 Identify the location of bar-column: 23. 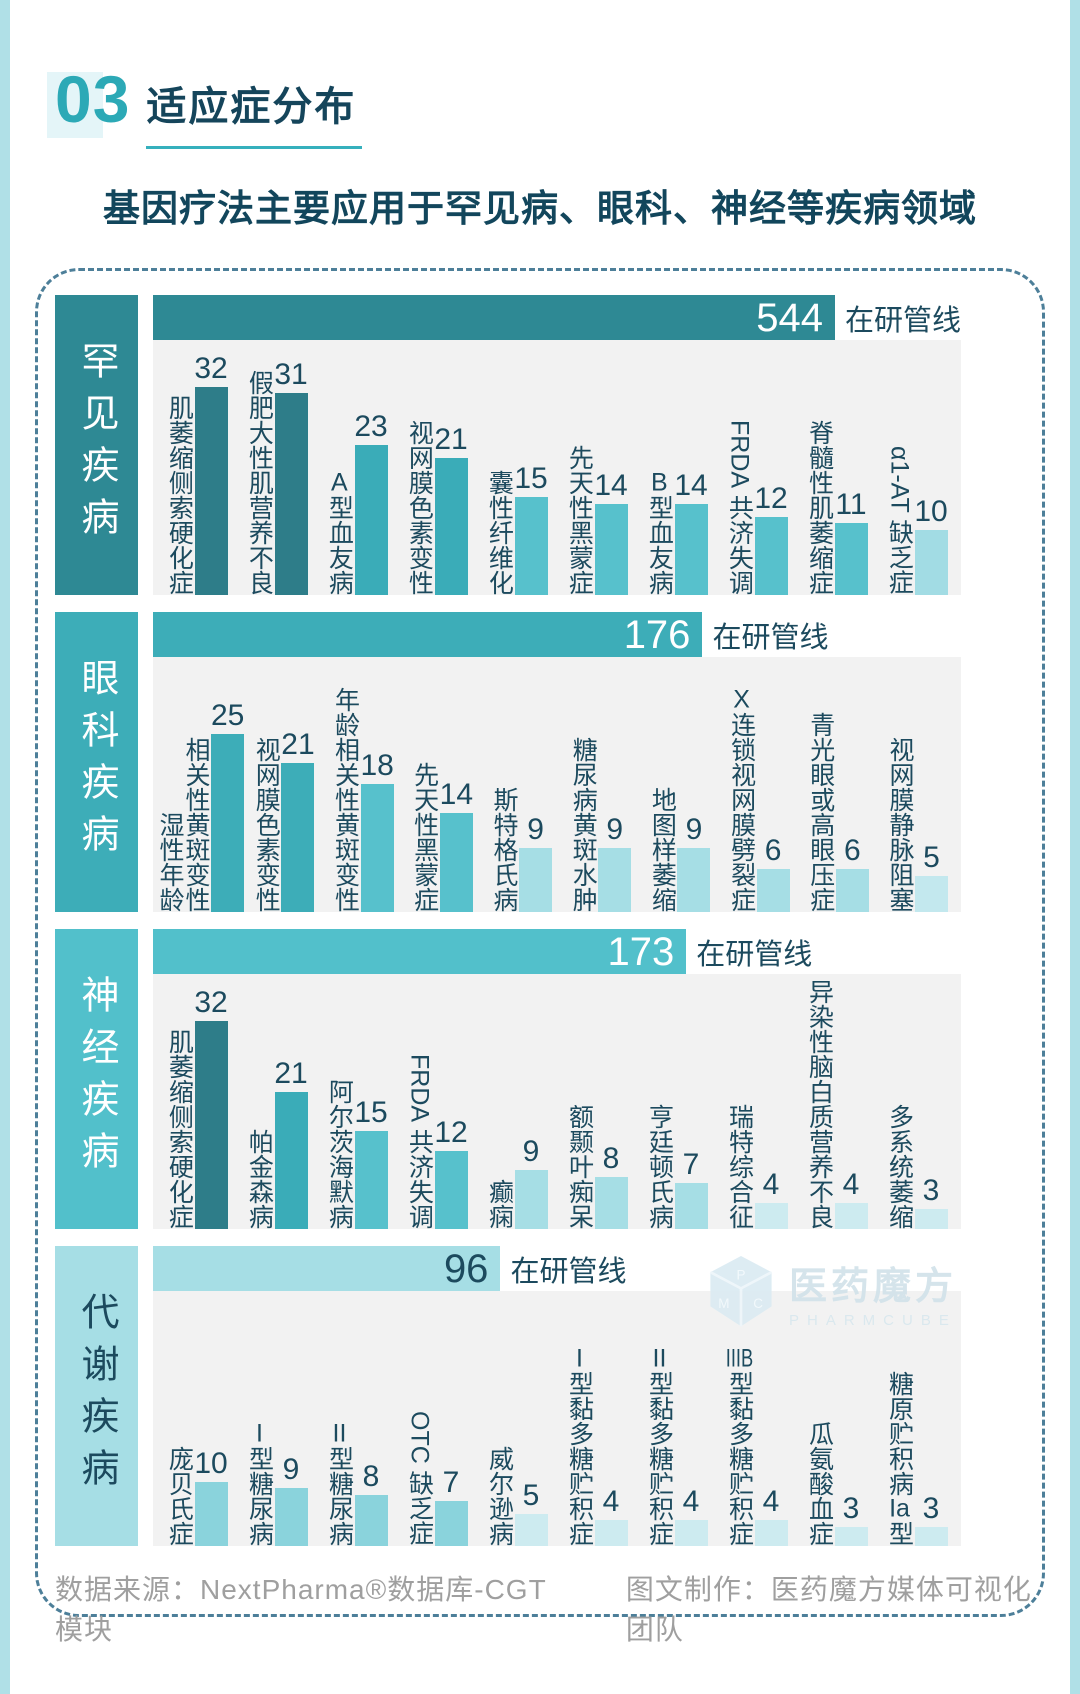
(371, 502).